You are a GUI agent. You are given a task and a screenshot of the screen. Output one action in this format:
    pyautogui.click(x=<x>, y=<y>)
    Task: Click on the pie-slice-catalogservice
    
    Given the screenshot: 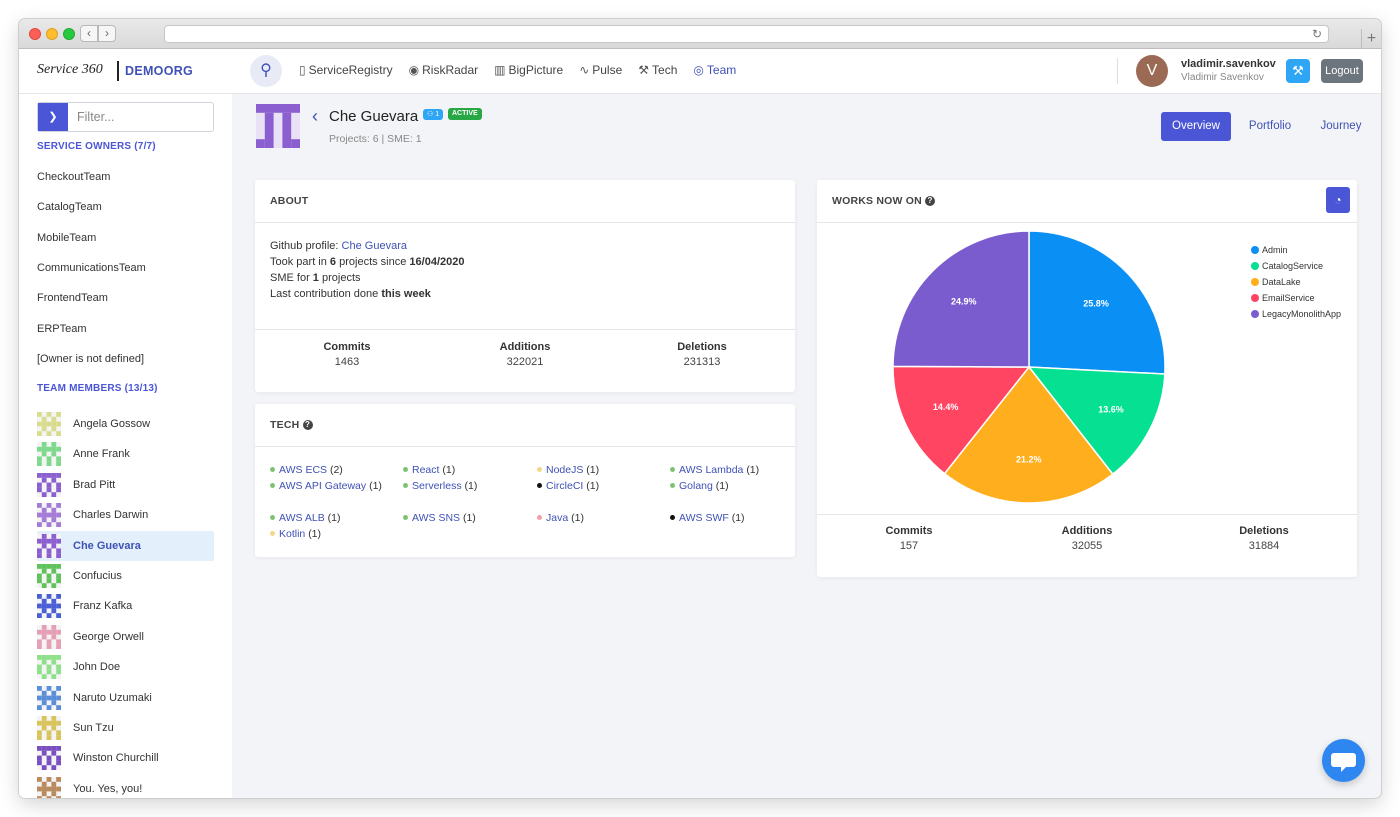 What is the action you would take?
    pyautogui.click(x=1096, y=421)
    